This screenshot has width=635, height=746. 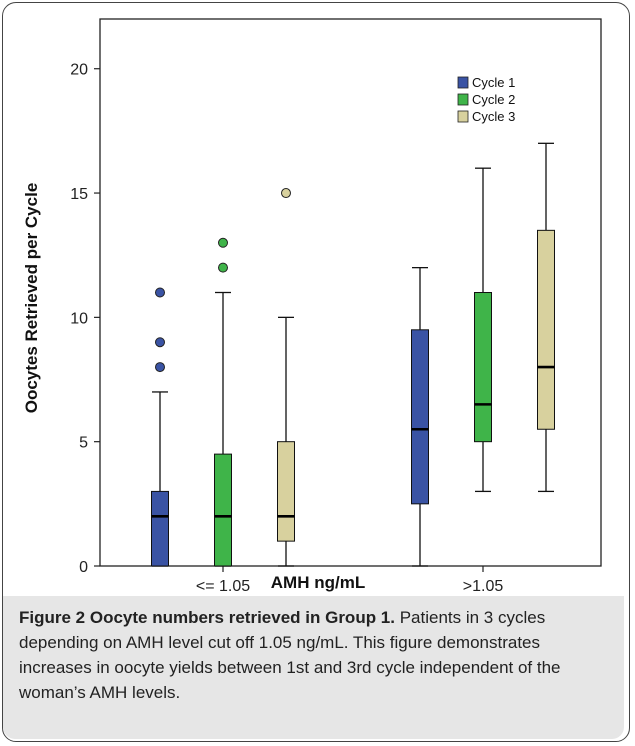 I want to click on y-tick-label: 5, so click(x=83, y=443).